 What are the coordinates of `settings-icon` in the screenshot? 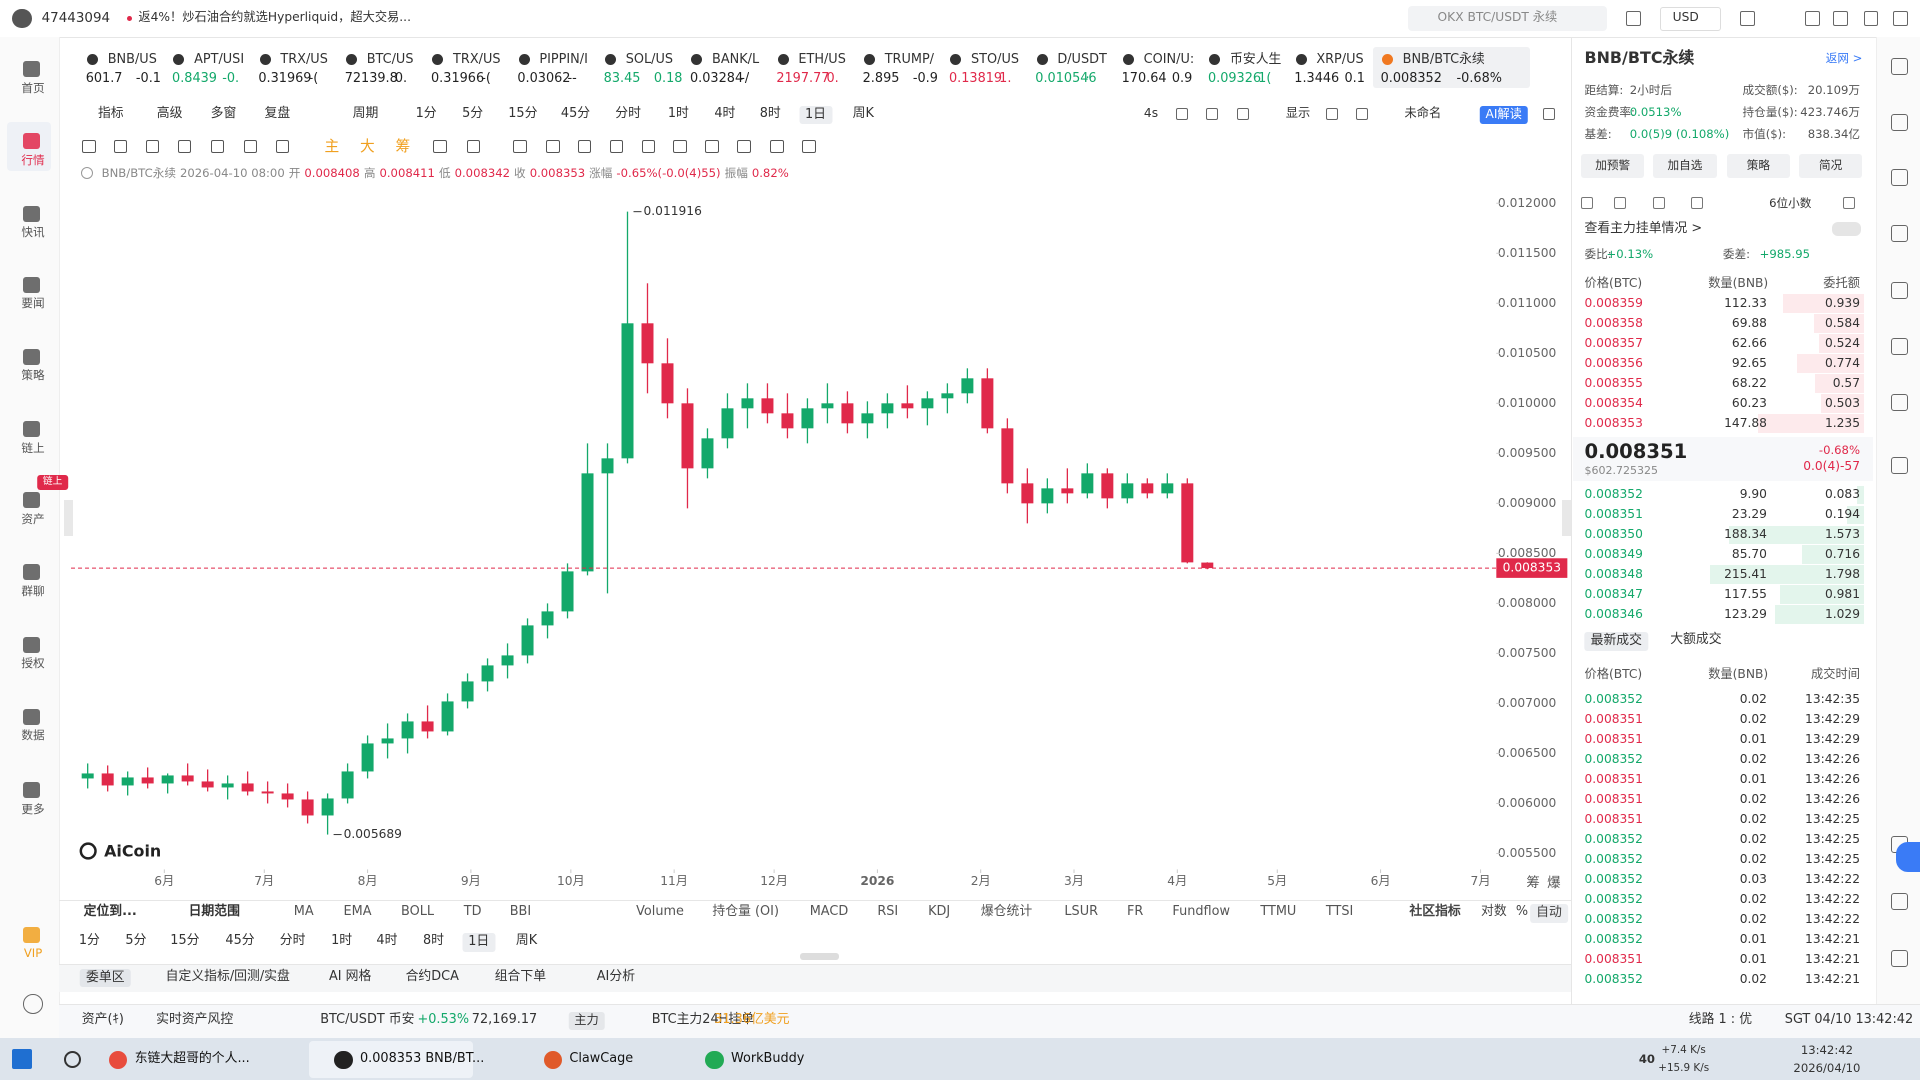 It's located at (33, 1004).